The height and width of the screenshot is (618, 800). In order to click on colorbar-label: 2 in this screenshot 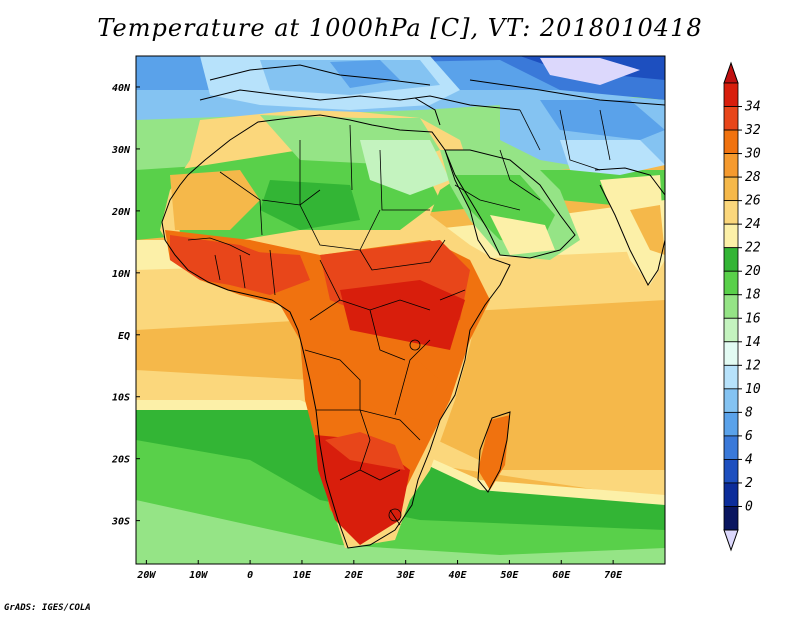, I will do `click(749, 483)`.